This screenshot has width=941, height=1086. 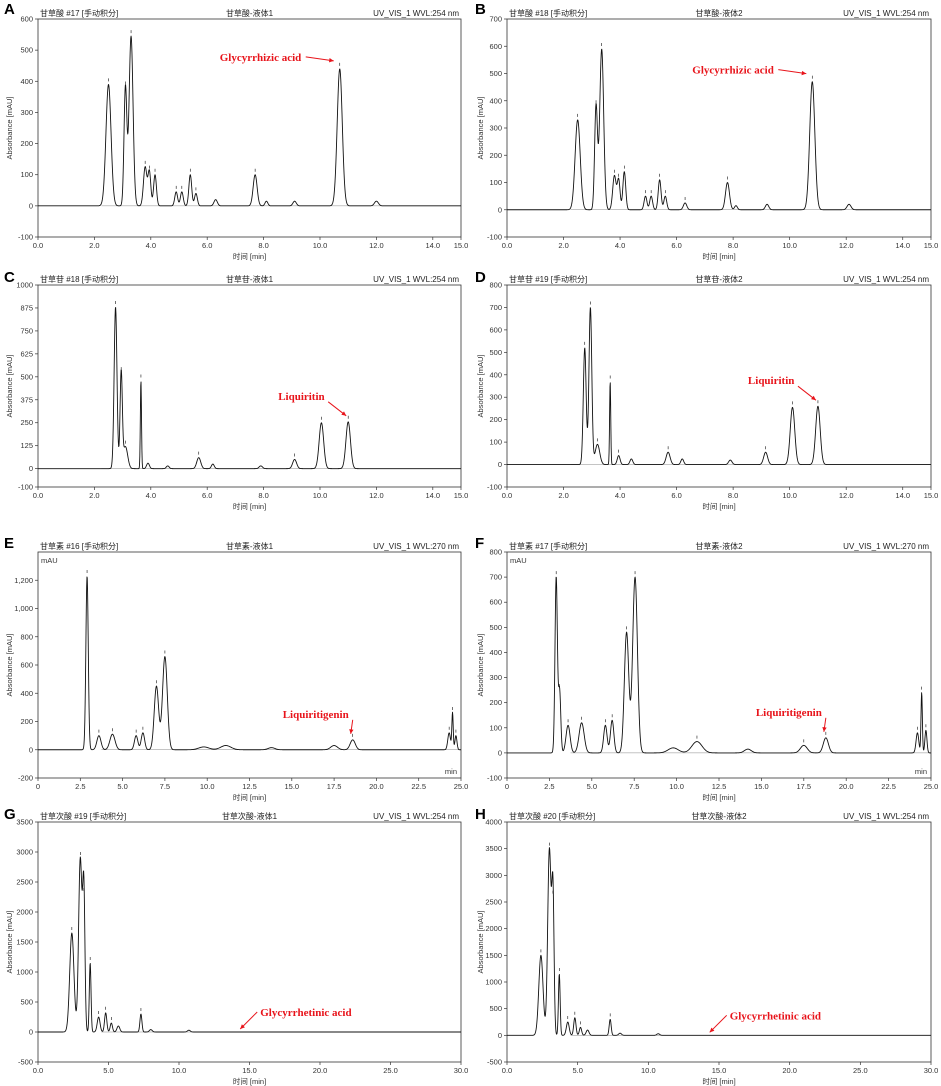 What do you see at coordinates (9, 9) in the screenshot?
I see `panel-letter: A` at bounding box center [9, 9].